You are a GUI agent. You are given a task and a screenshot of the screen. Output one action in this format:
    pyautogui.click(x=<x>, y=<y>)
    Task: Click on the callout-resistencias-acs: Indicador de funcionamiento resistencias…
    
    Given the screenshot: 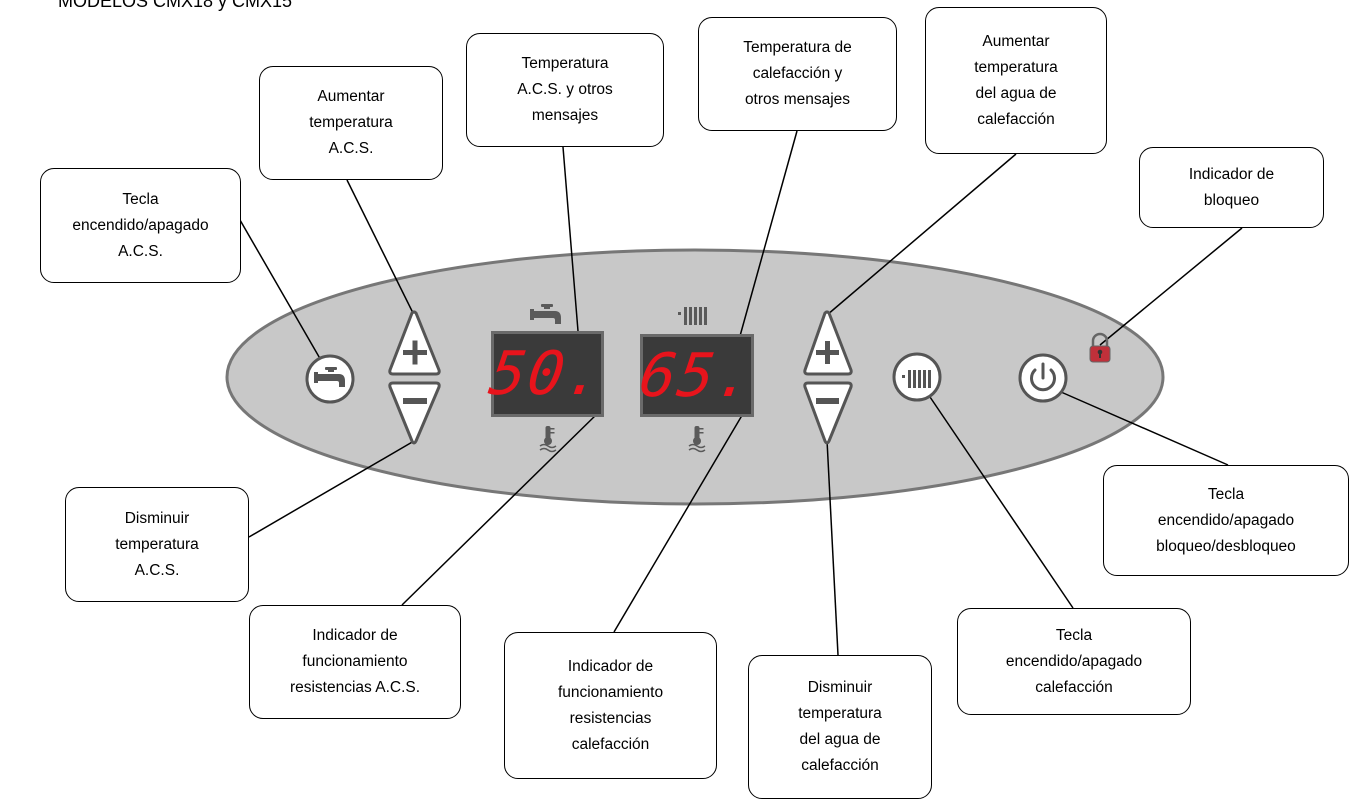 What is the action you would take?
    pyautogui.click(x=355, y=662)
    